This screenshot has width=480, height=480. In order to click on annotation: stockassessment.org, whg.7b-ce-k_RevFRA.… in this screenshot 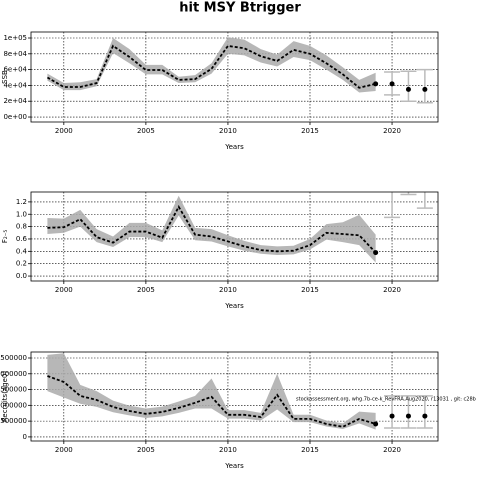, I will do `click(386, 400)`.